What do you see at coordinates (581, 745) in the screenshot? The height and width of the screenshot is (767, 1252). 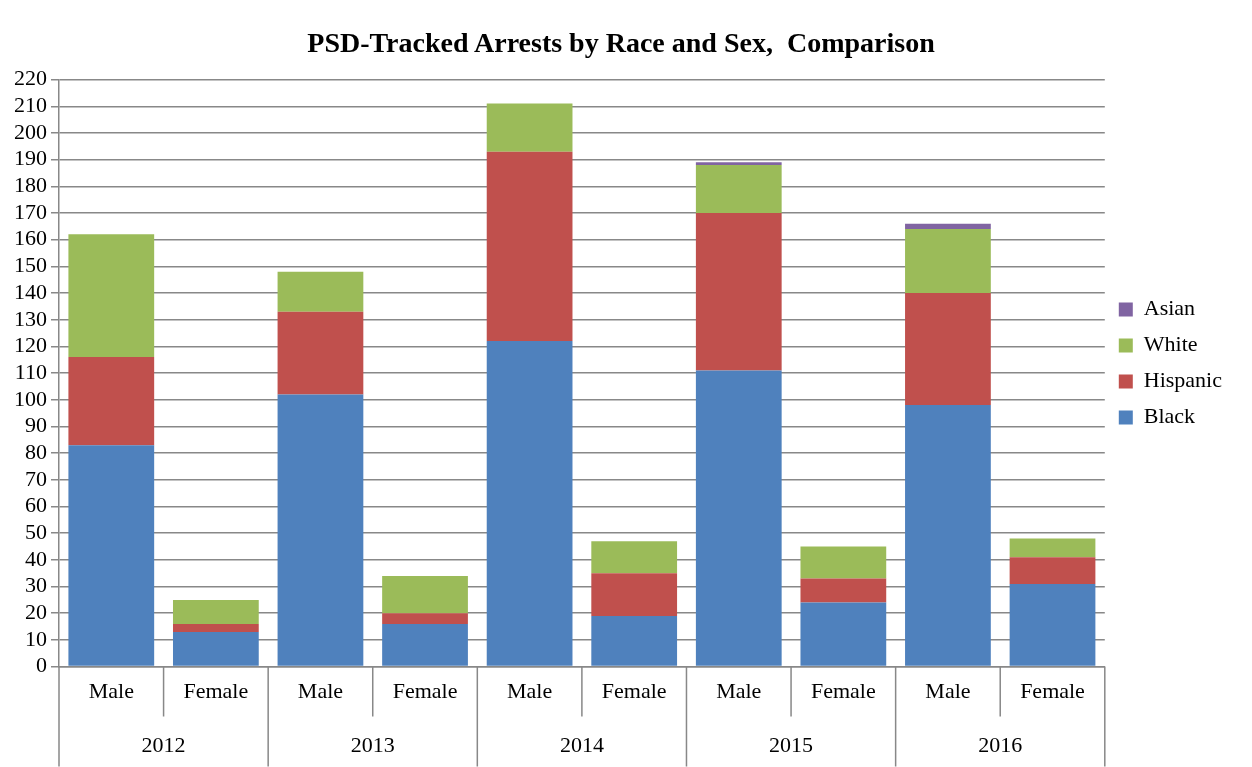 I see `text: 2014` at bounding box center [581, 745].